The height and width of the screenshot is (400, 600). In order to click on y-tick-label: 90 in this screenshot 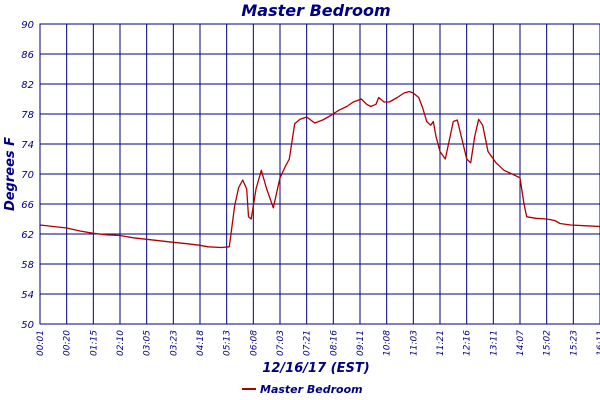, I will do `click(27, 25)`.